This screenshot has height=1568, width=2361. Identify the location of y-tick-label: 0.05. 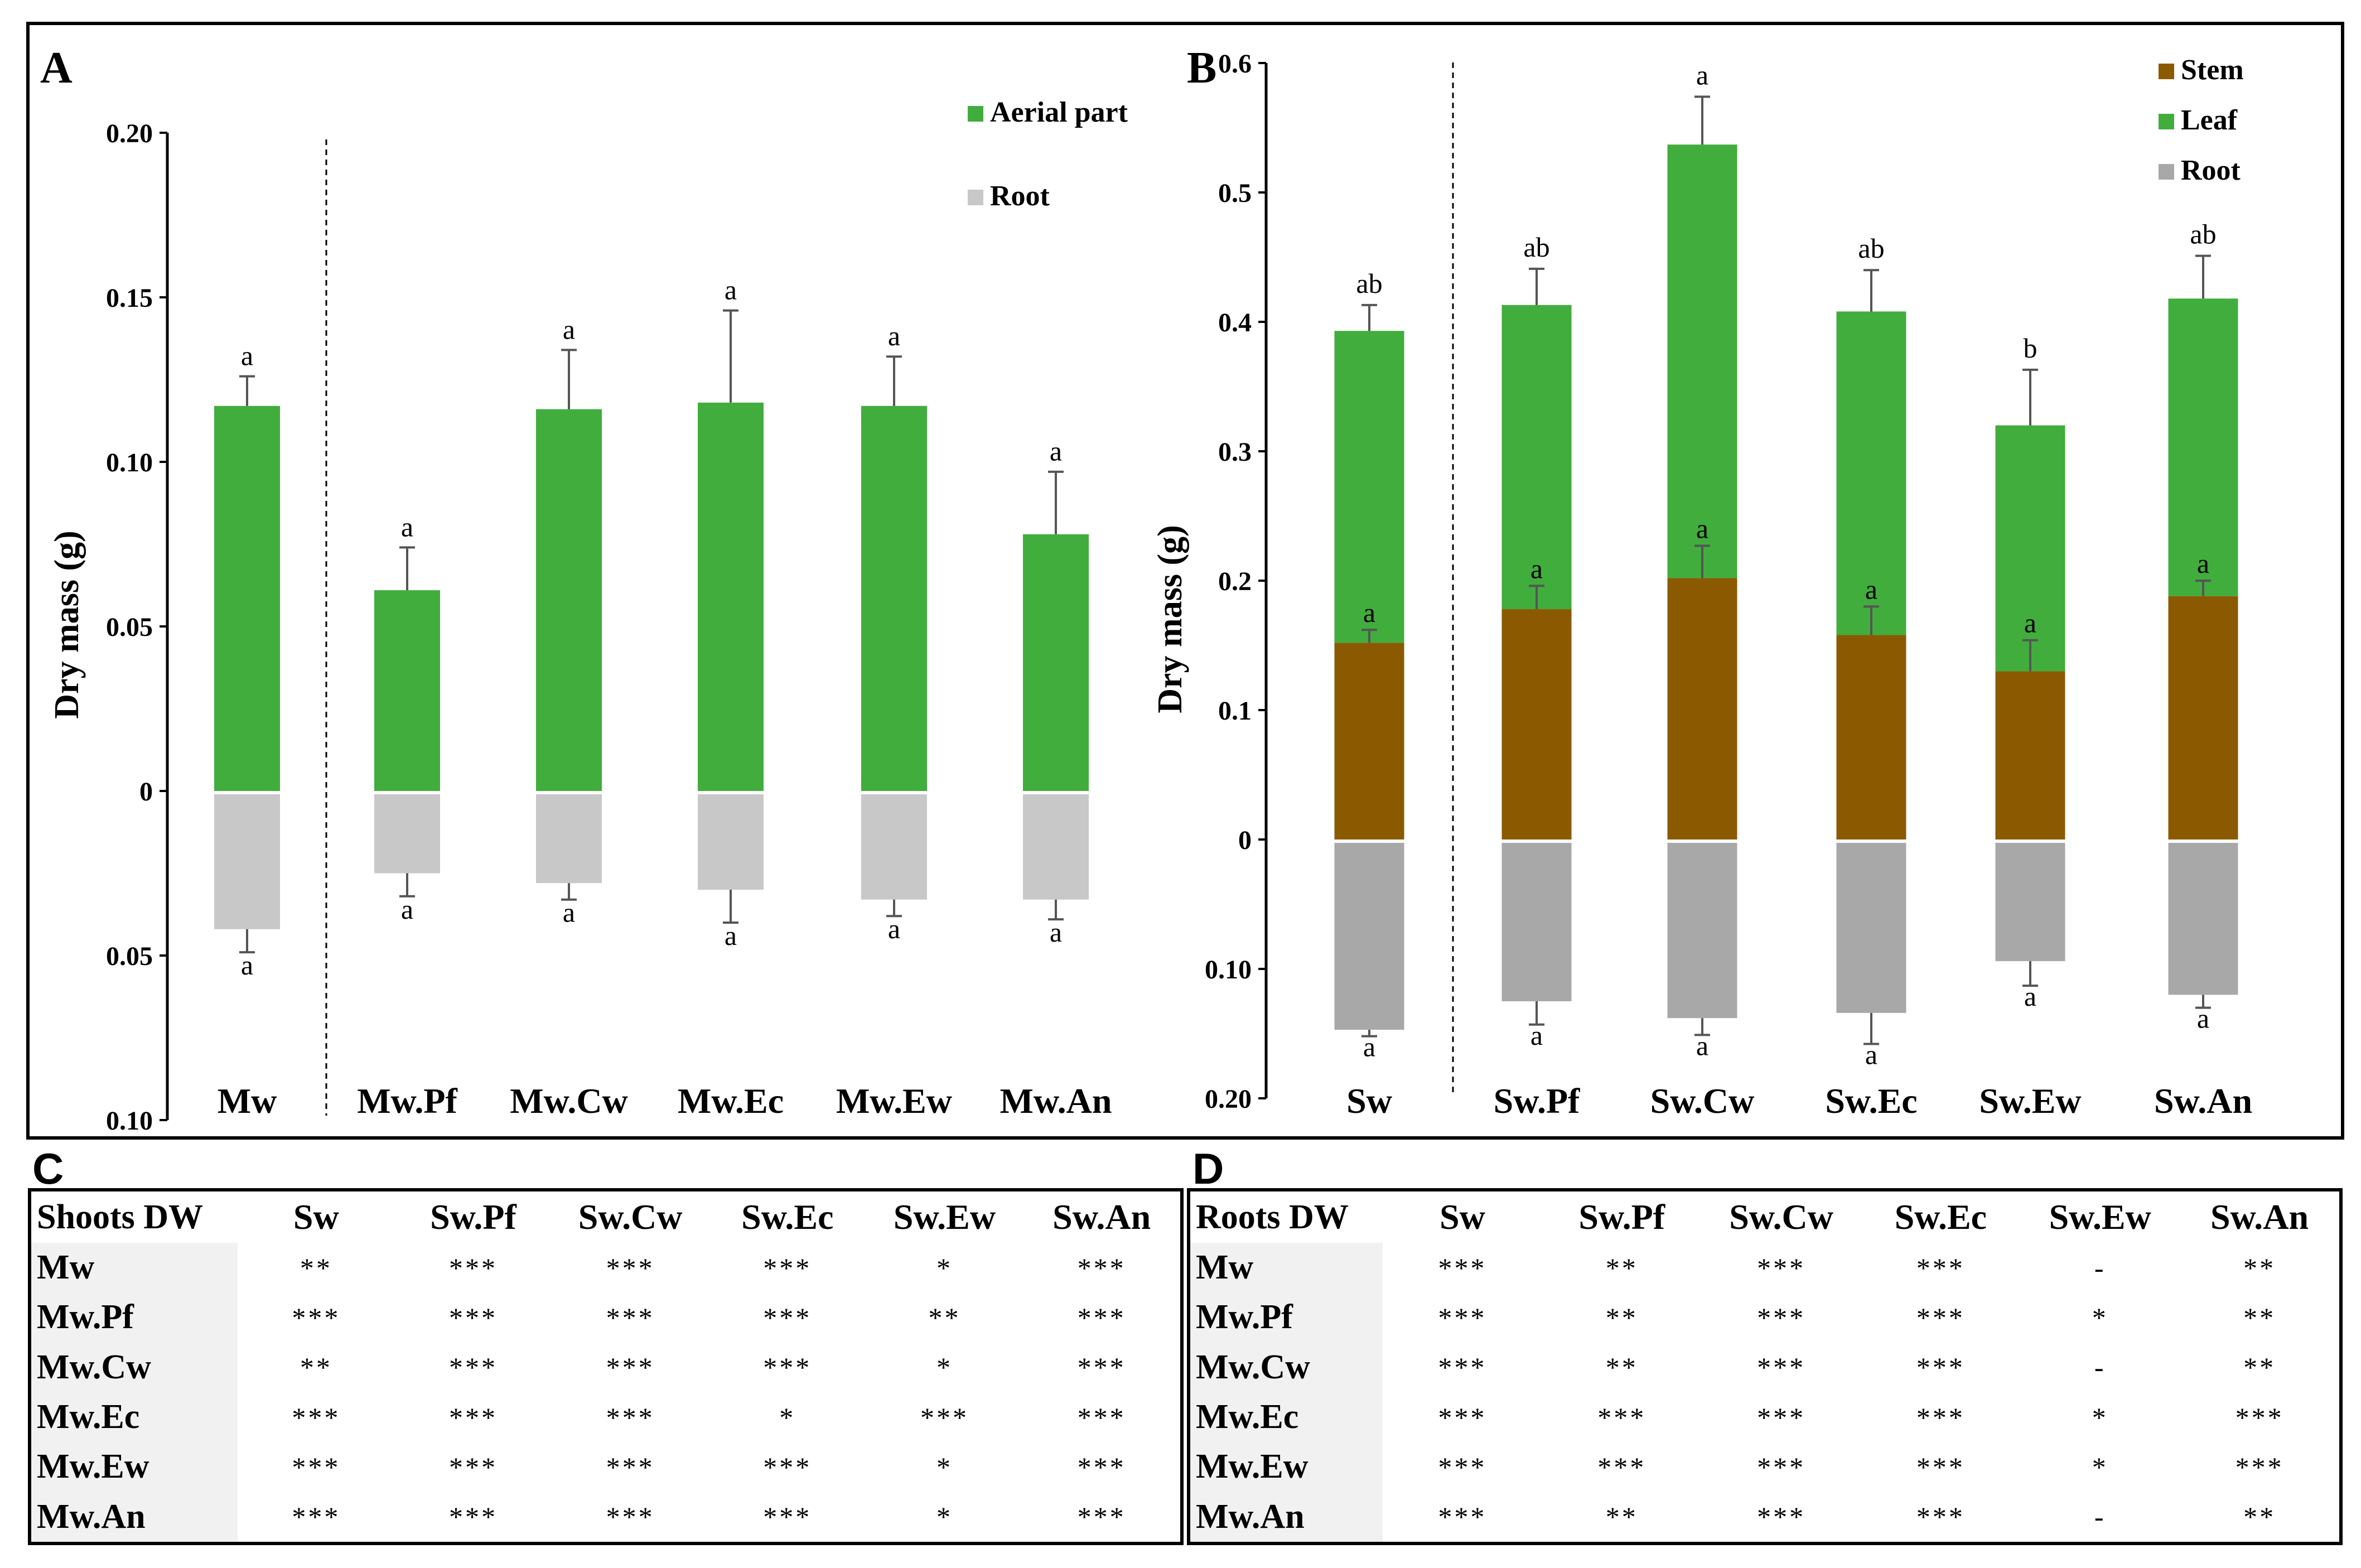
(129, 627).